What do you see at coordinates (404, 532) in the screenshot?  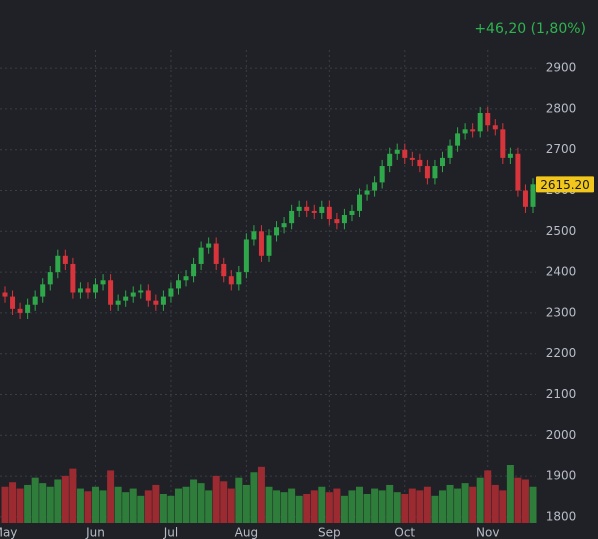 I see `x-tick-label: Oct` at bounding box center [404, 532].